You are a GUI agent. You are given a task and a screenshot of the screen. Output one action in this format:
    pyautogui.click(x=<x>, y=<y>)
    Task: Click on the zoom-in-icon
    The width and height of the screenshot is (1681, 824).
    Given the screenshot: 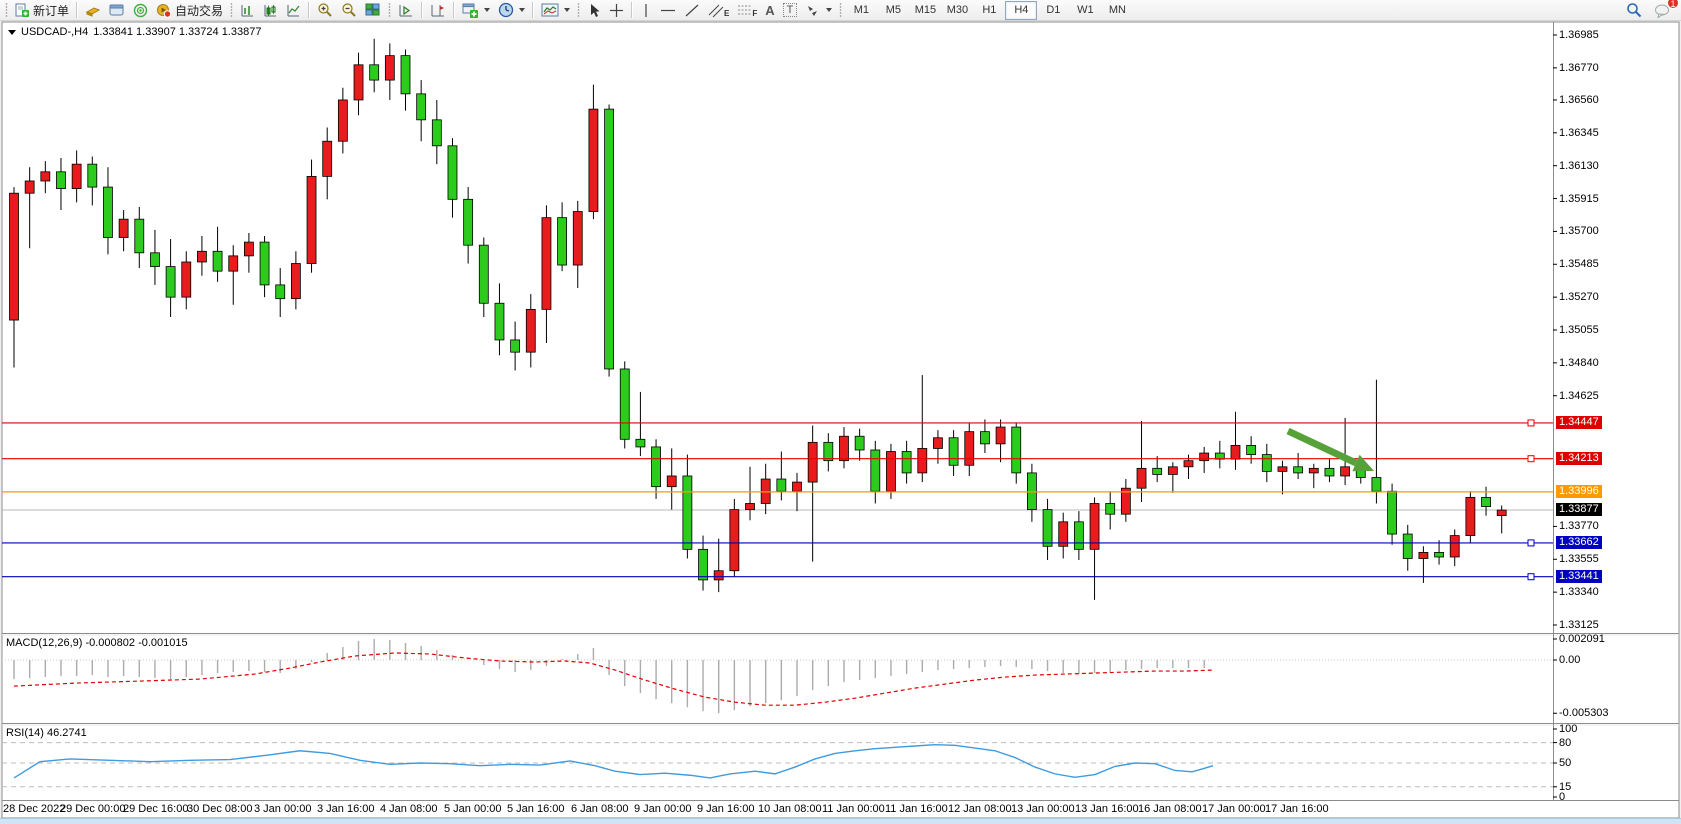 What is the action you would take?
    pyautogui.click(x=325, y=10)
    